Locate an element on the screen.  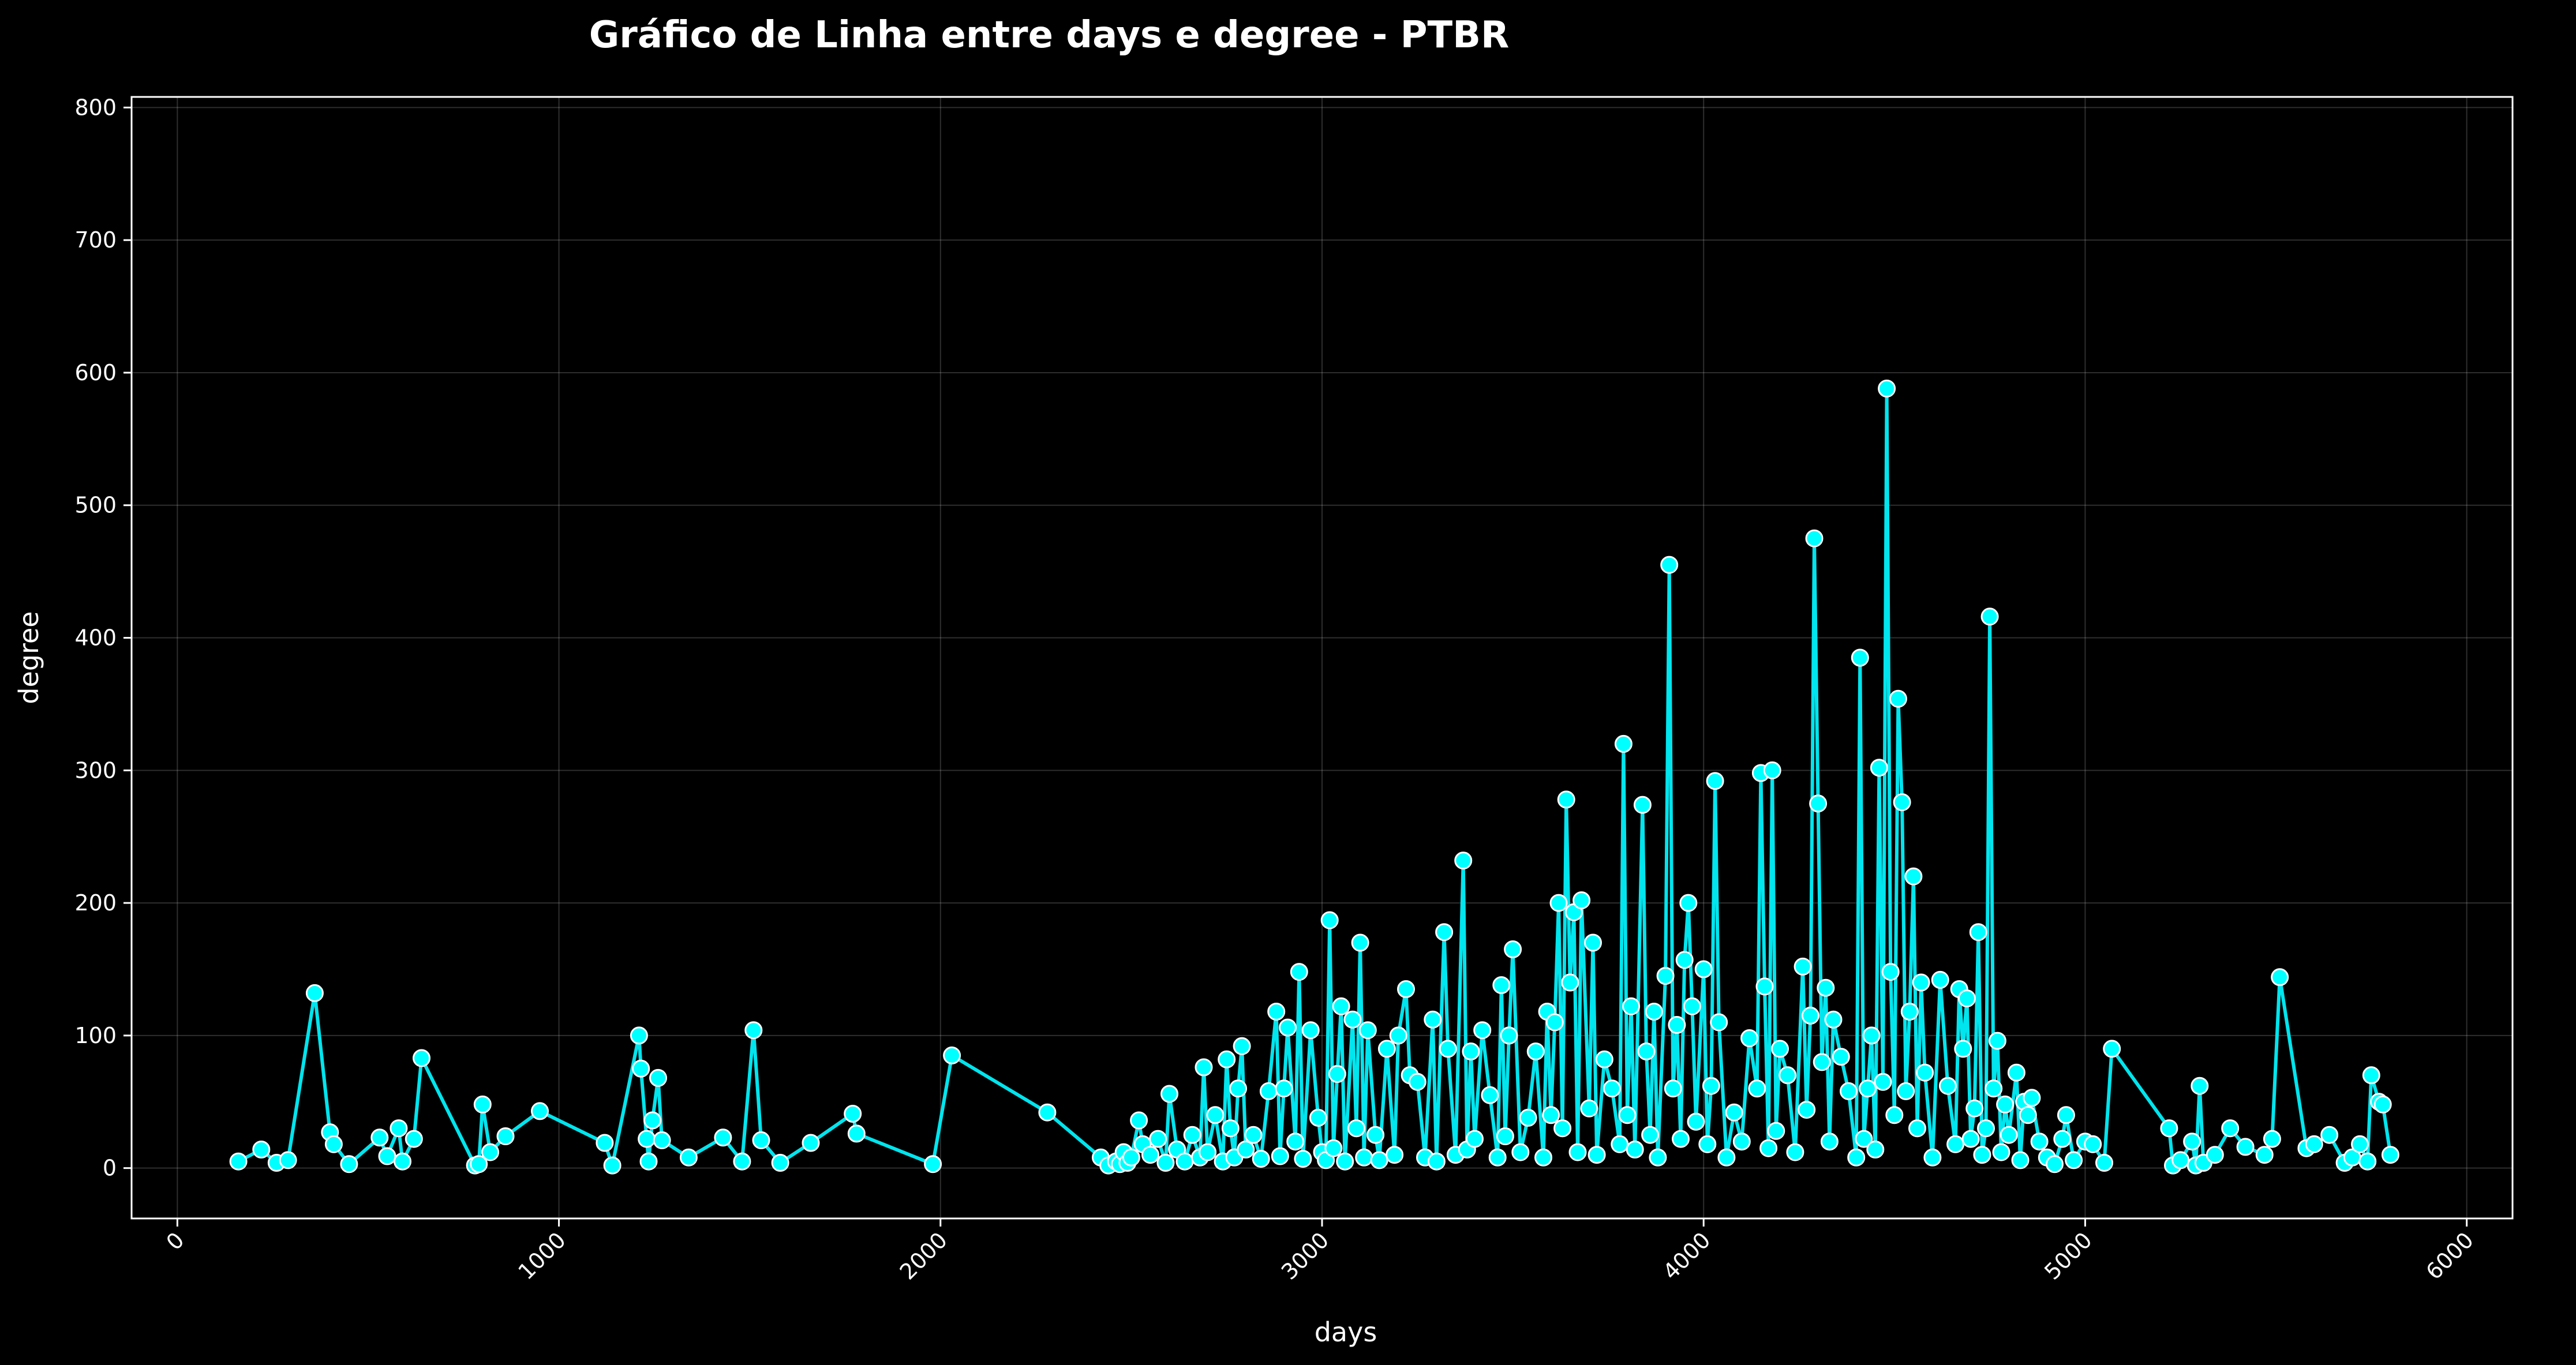
y-tick-label: 400 is located at coordinates (96, 638).